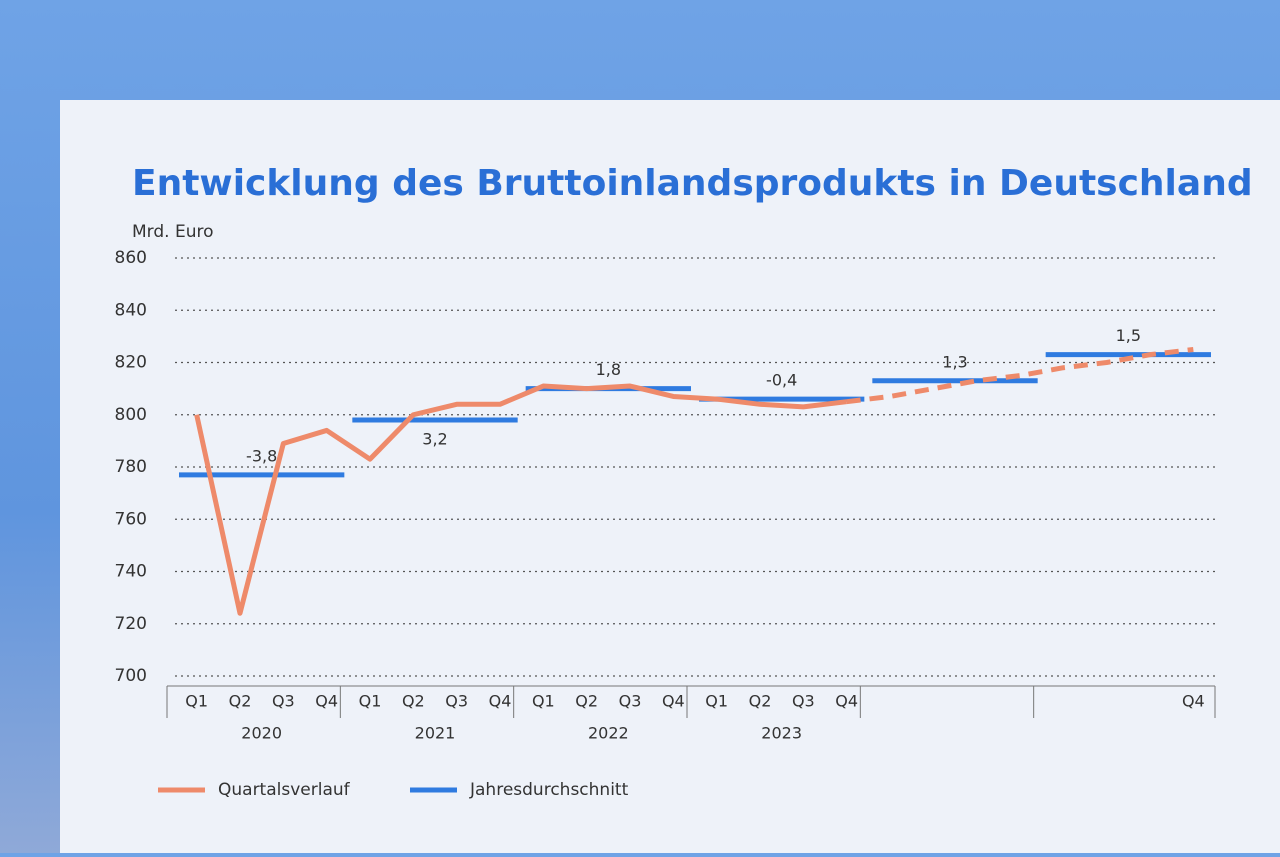  I want to click on y-tick-label: 840, so click(131, 310).